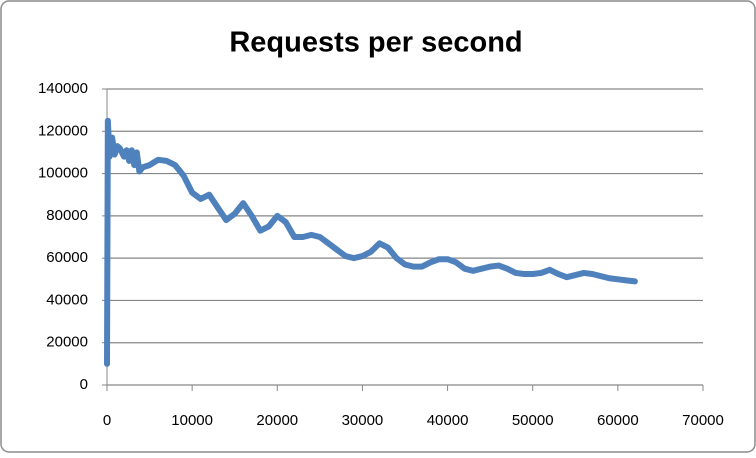 The height and width of the screenshot is (458, 756). I want to click on x-tick-label: 40000, so click(448, 420).